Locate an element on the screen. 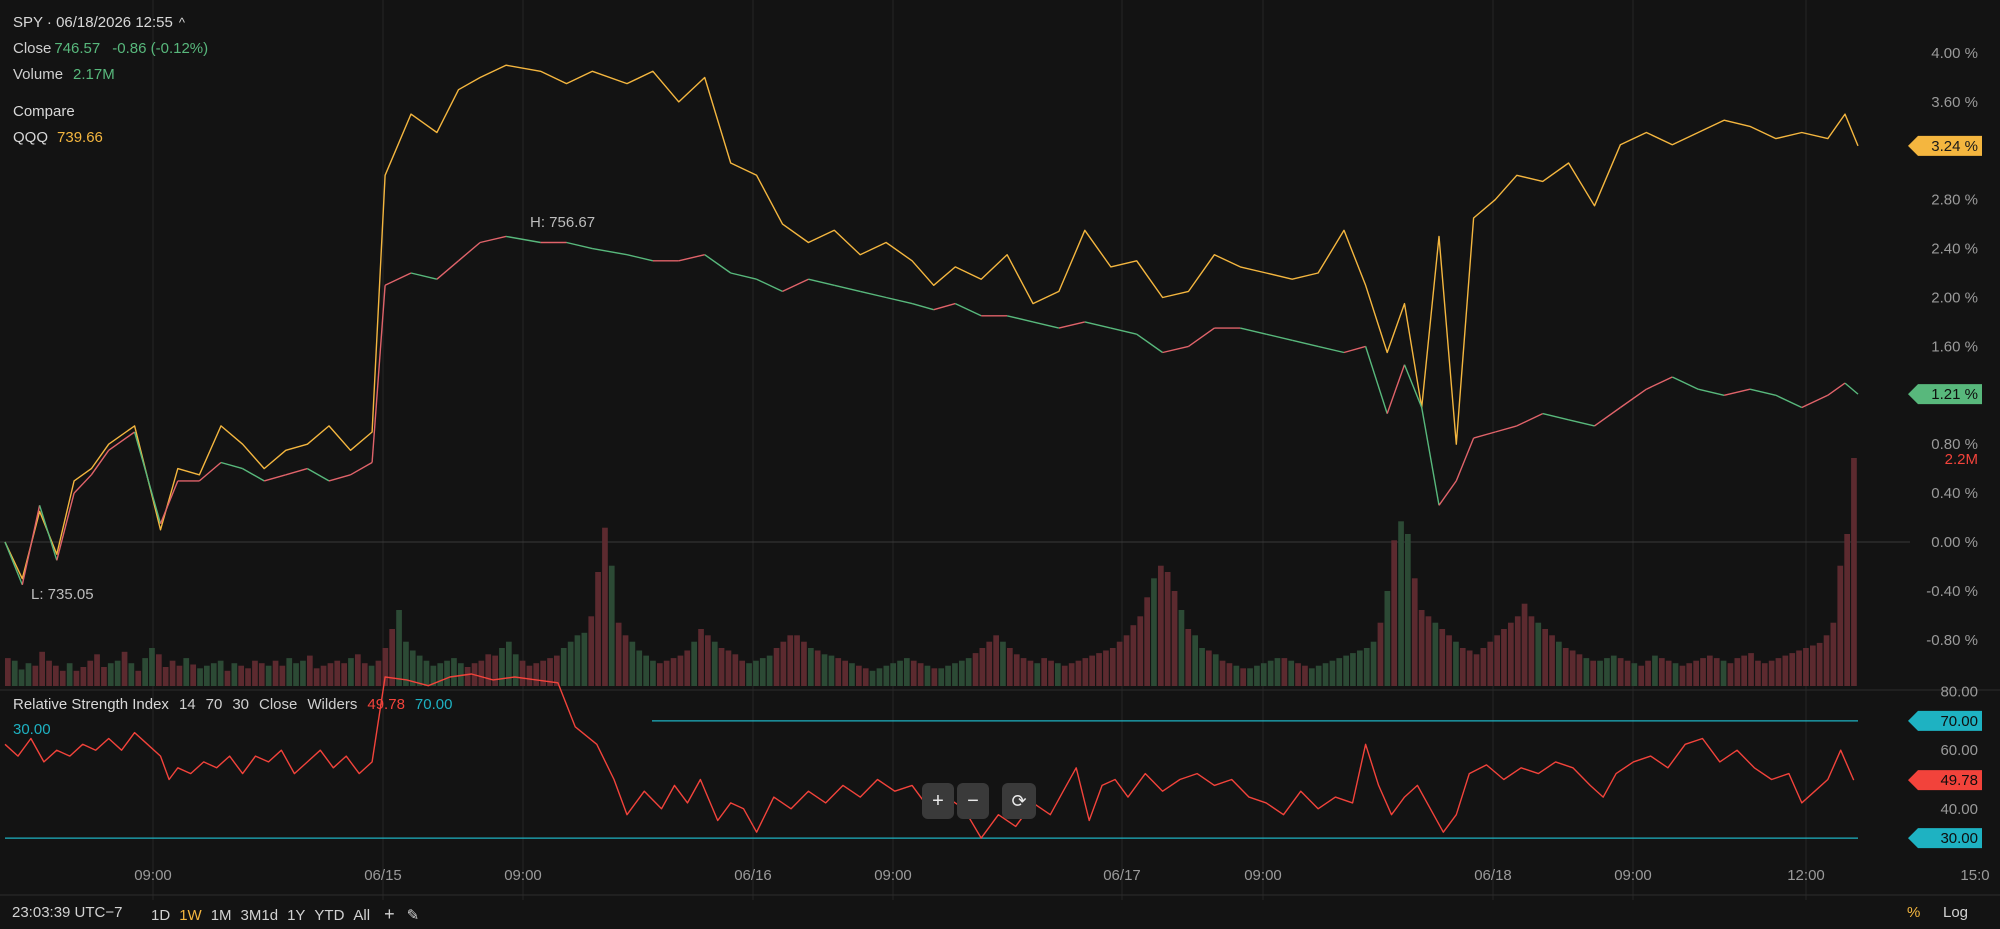 This screenshot has height=929, width=2000. rsi-last-badge: 49.78 is located at coordinates (1945, 780).